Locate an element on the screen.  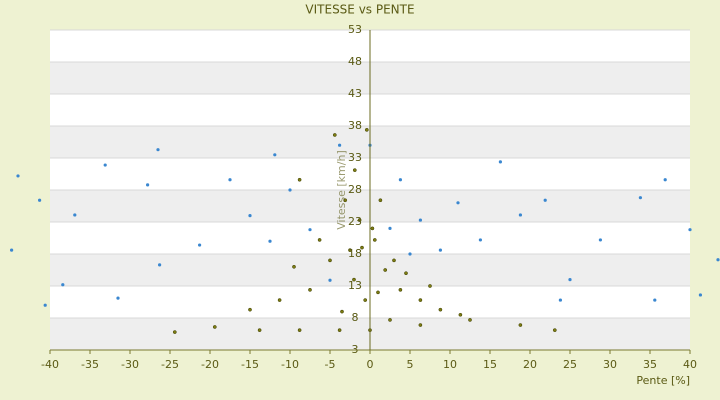
x-tick-label: -30 is located at coordinates (130, 364).